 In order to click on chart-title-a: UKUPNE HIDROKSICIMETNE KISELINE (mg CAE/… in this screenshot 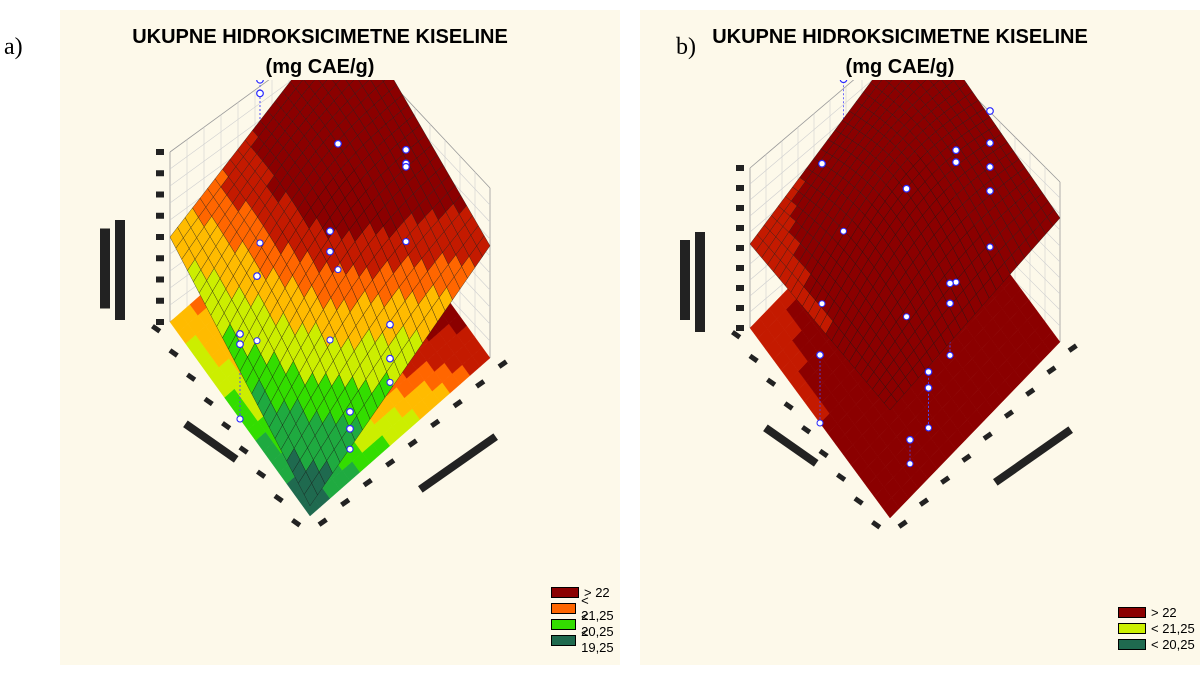, I will do `click(320, 52)`.